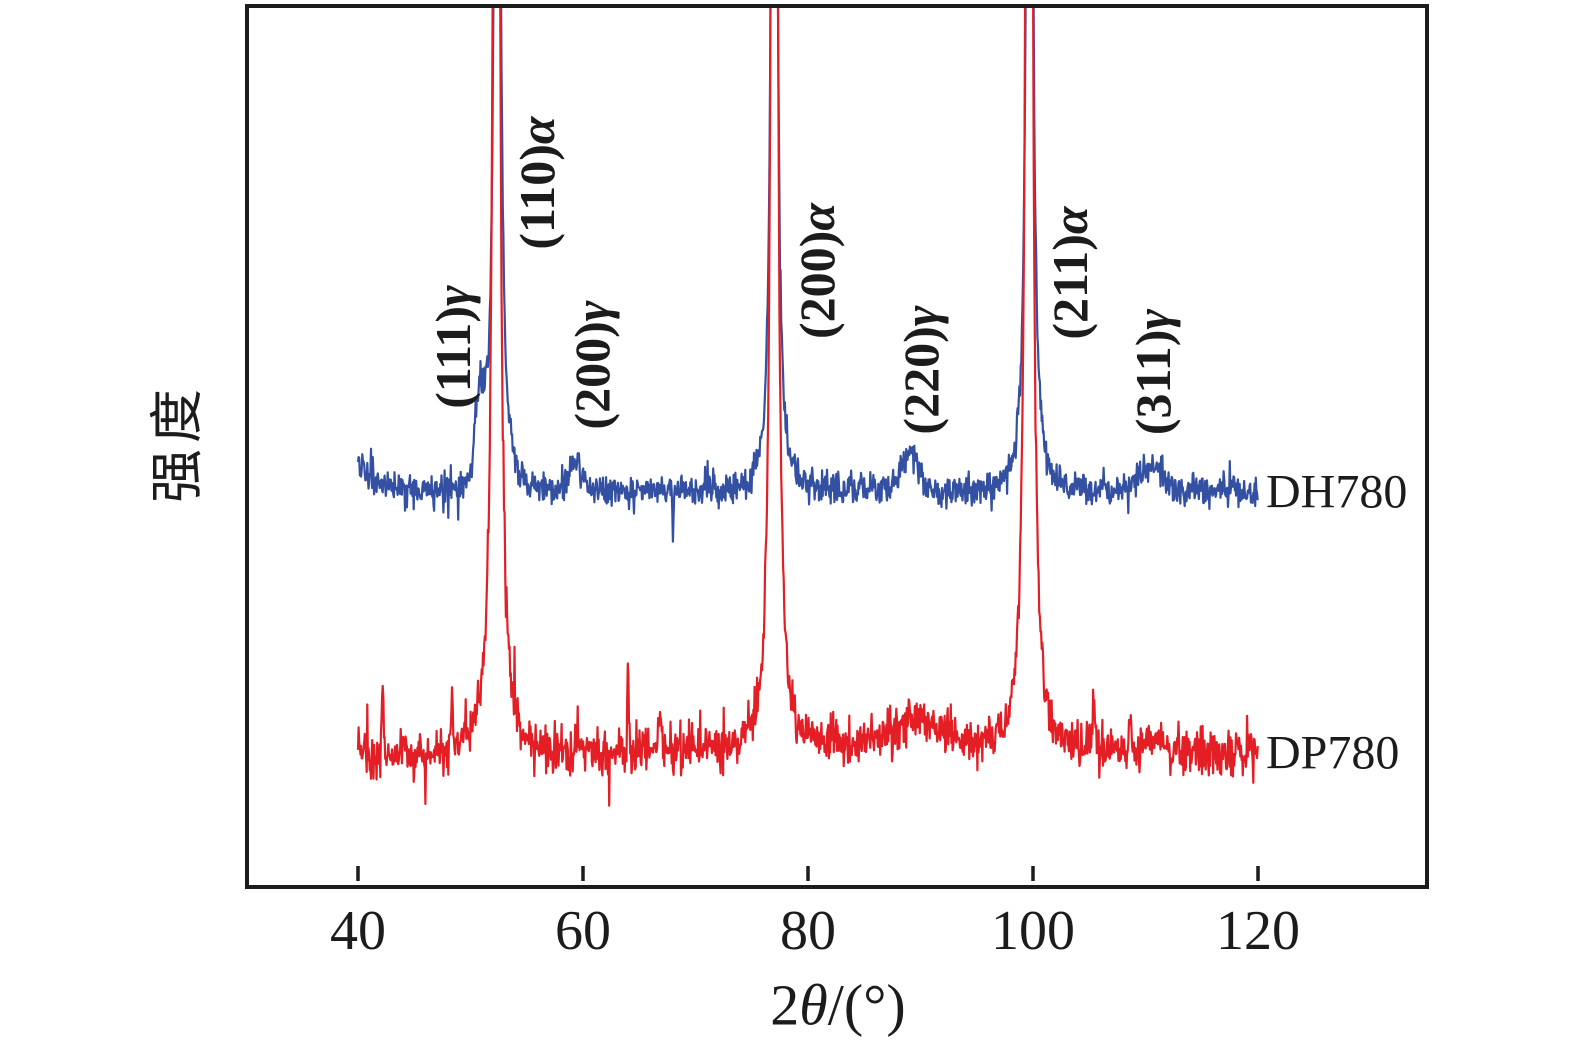 The image size is (1575, 1044). I want to click on peak-label-hkl: (211), so click(1070, 287).